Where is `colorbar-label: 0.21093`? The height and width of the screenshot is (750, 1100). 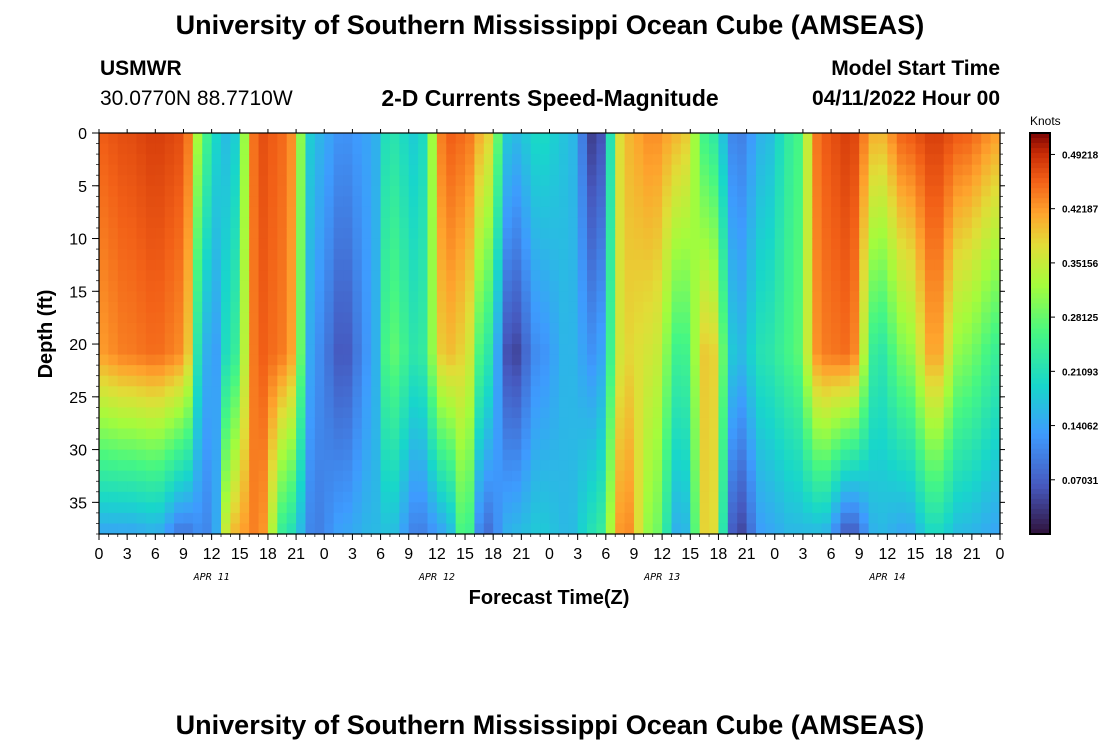
colorbar-label: 0.21093 is located at coordinates (1080, 372).